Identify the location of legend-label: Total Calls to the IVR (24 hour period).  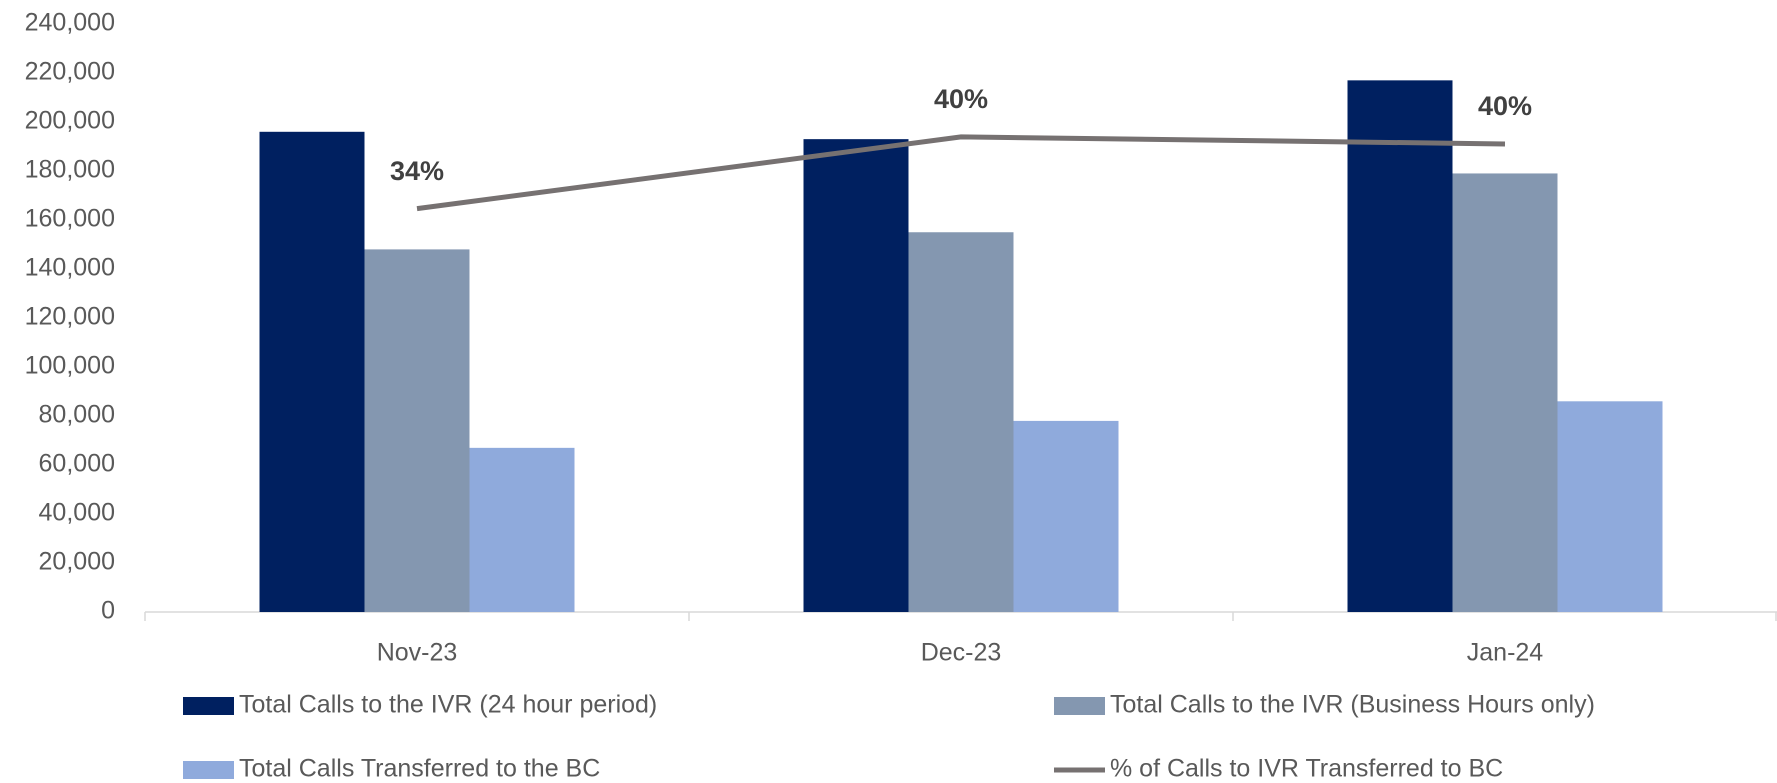
(448, 705).